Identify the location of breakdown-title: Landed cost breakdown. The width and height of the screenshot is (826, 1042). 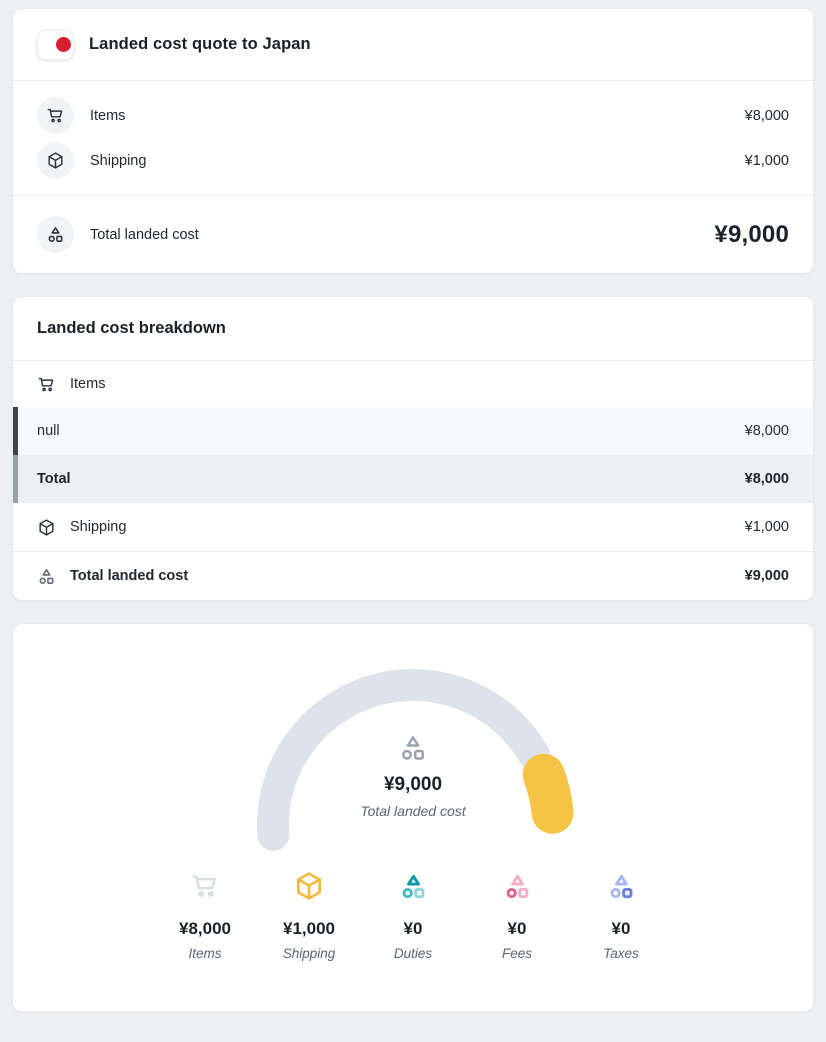
(131, 328).